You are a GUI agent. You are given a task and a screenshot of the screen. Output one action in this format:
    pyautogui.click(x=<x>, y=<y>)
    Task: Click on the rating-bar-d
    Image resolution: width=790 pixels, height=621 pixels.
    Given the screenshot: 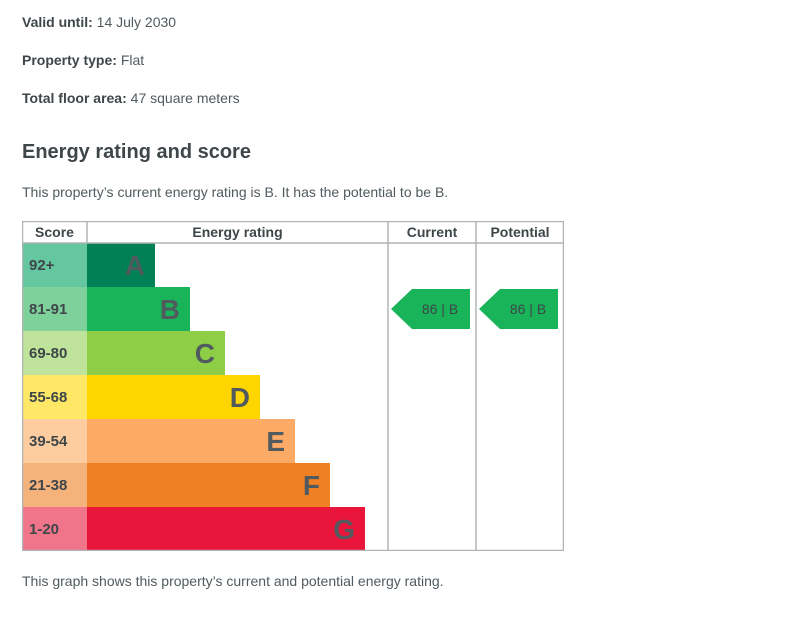 What is the action you would take?
    pyautogui.click(x=173, y=397)
    